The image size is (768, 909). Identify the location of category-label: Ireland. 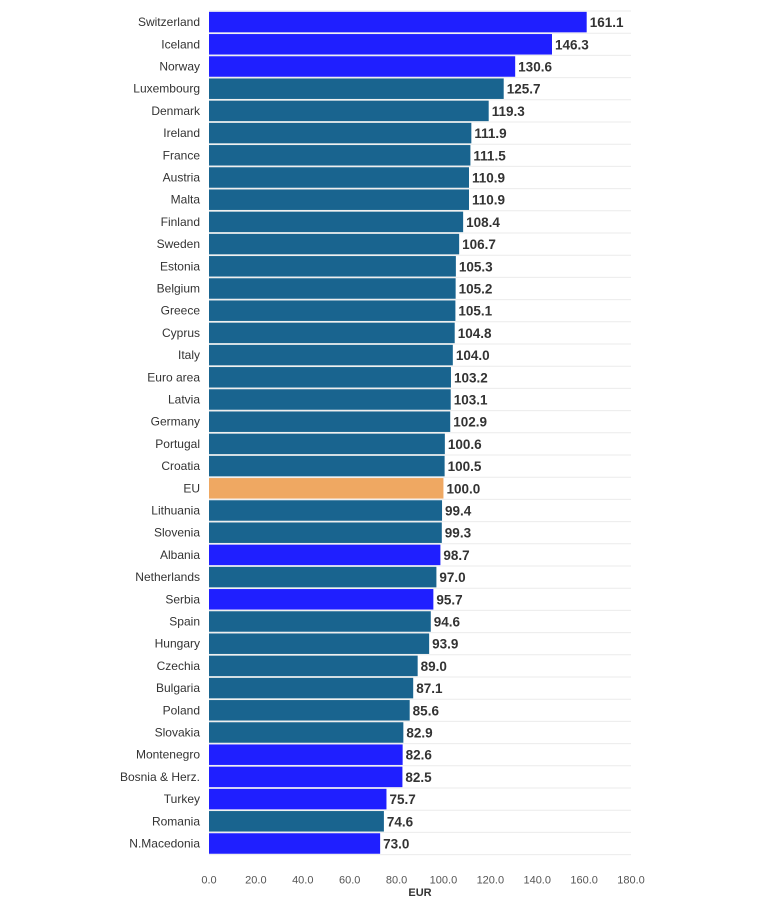
(181, 133).